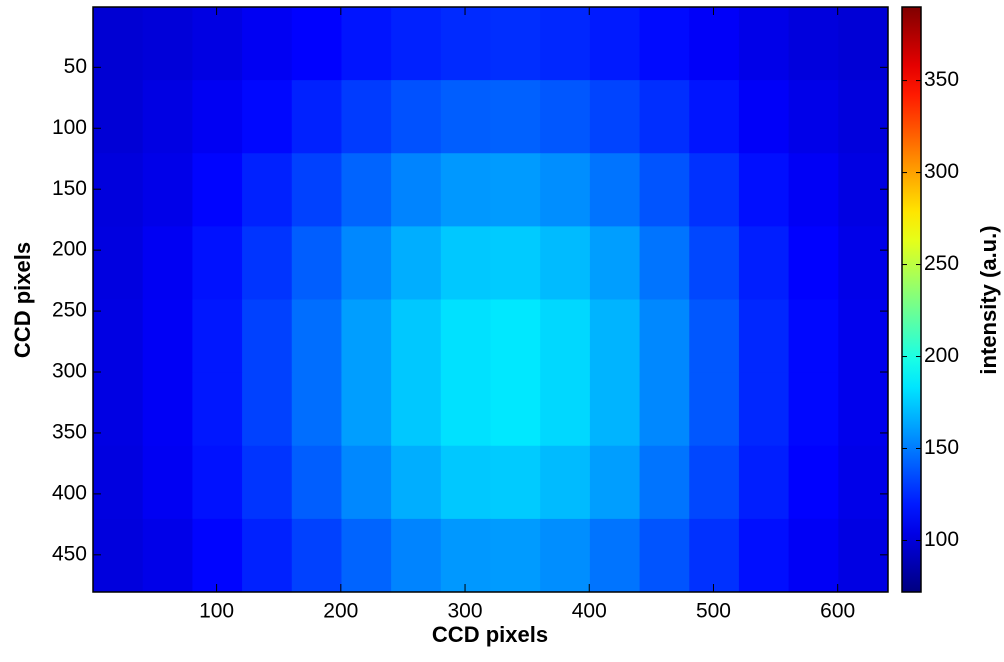 This screenshot has width=1004, height=662. What do you see at coordinates (22, 300) in the screenshot?
I see `y-axis-label: CCD pixels` at bounding box center [22, 300].